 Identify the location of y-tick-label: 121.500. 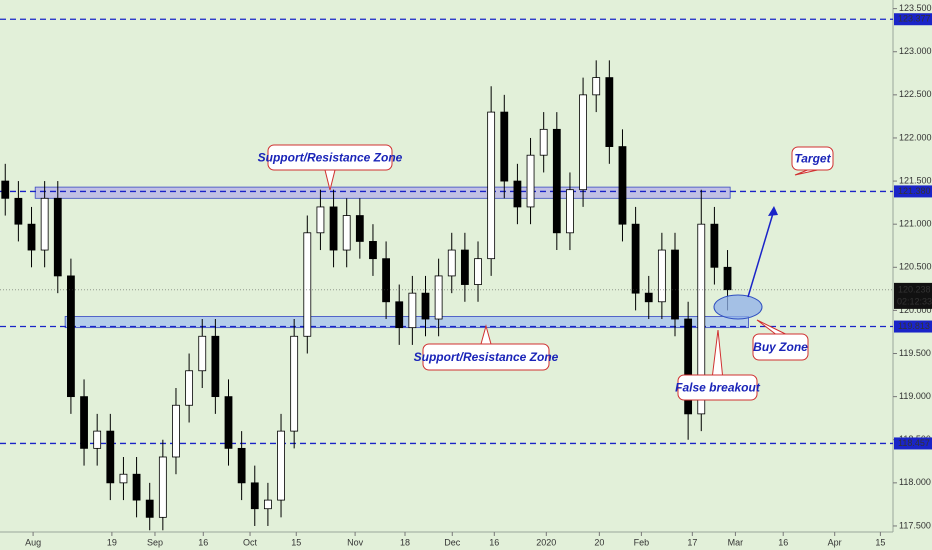
(915, 180).